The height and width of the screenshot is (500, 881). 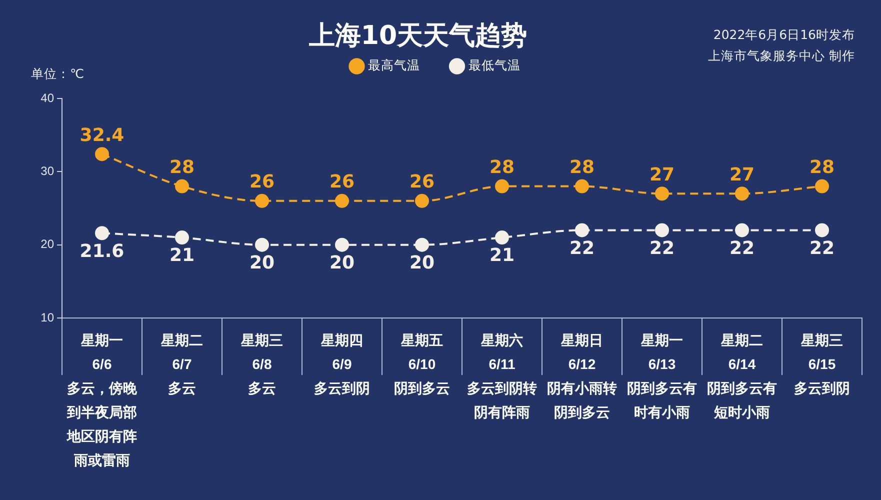 I want to click on y-axis-title: 单位：℃, so click(x=57, y=74).